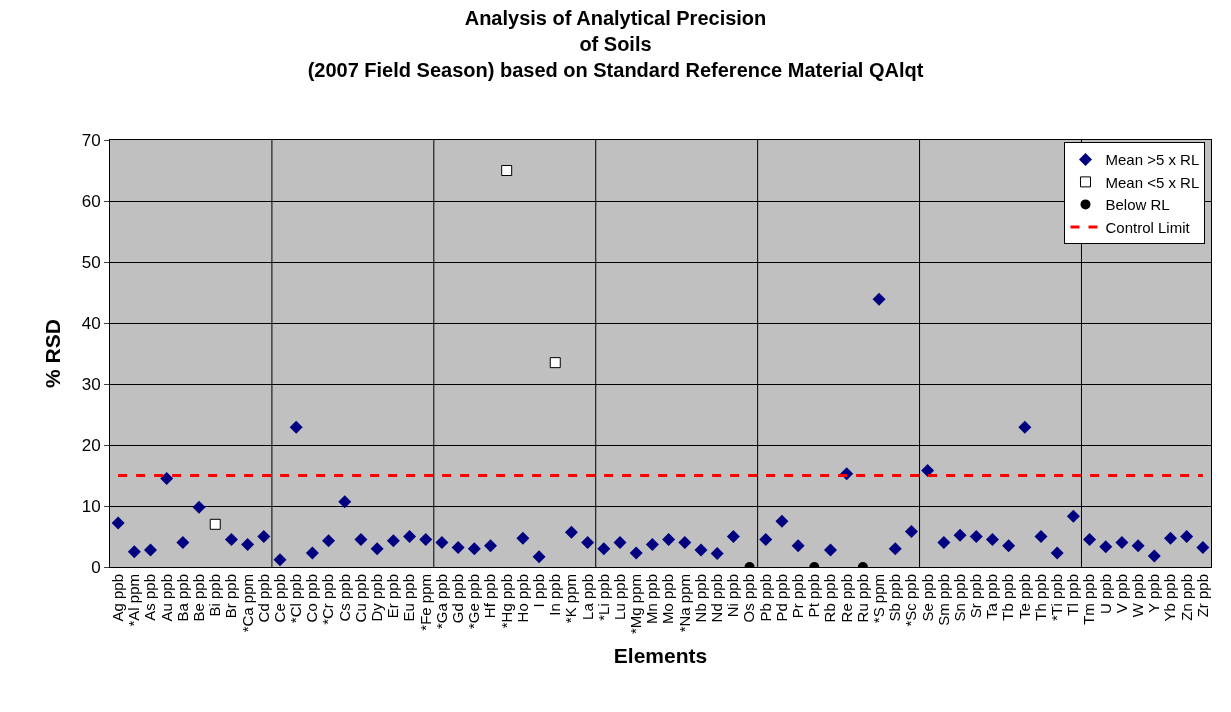  I want to click on x-tick-label: Re ppb, so click(846, 598).